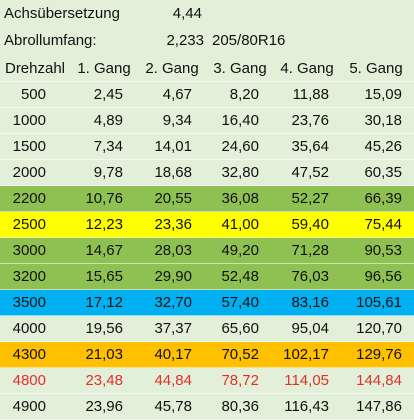 This screenshot has width=414, height=420. I want to click on table-cell: 2200, so click(29, 198).